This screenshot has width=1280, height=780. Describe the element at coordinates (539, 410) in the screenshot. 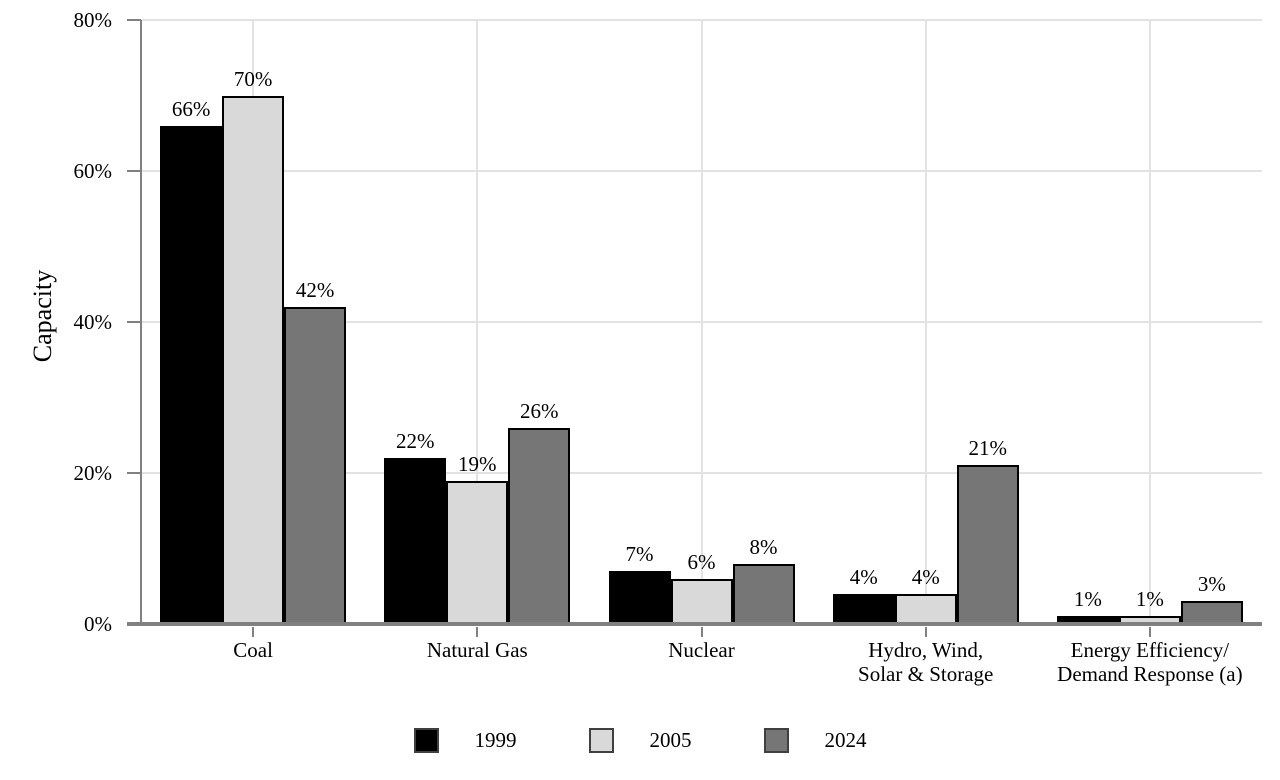

I see `bar-value-label: 26%` at that location.